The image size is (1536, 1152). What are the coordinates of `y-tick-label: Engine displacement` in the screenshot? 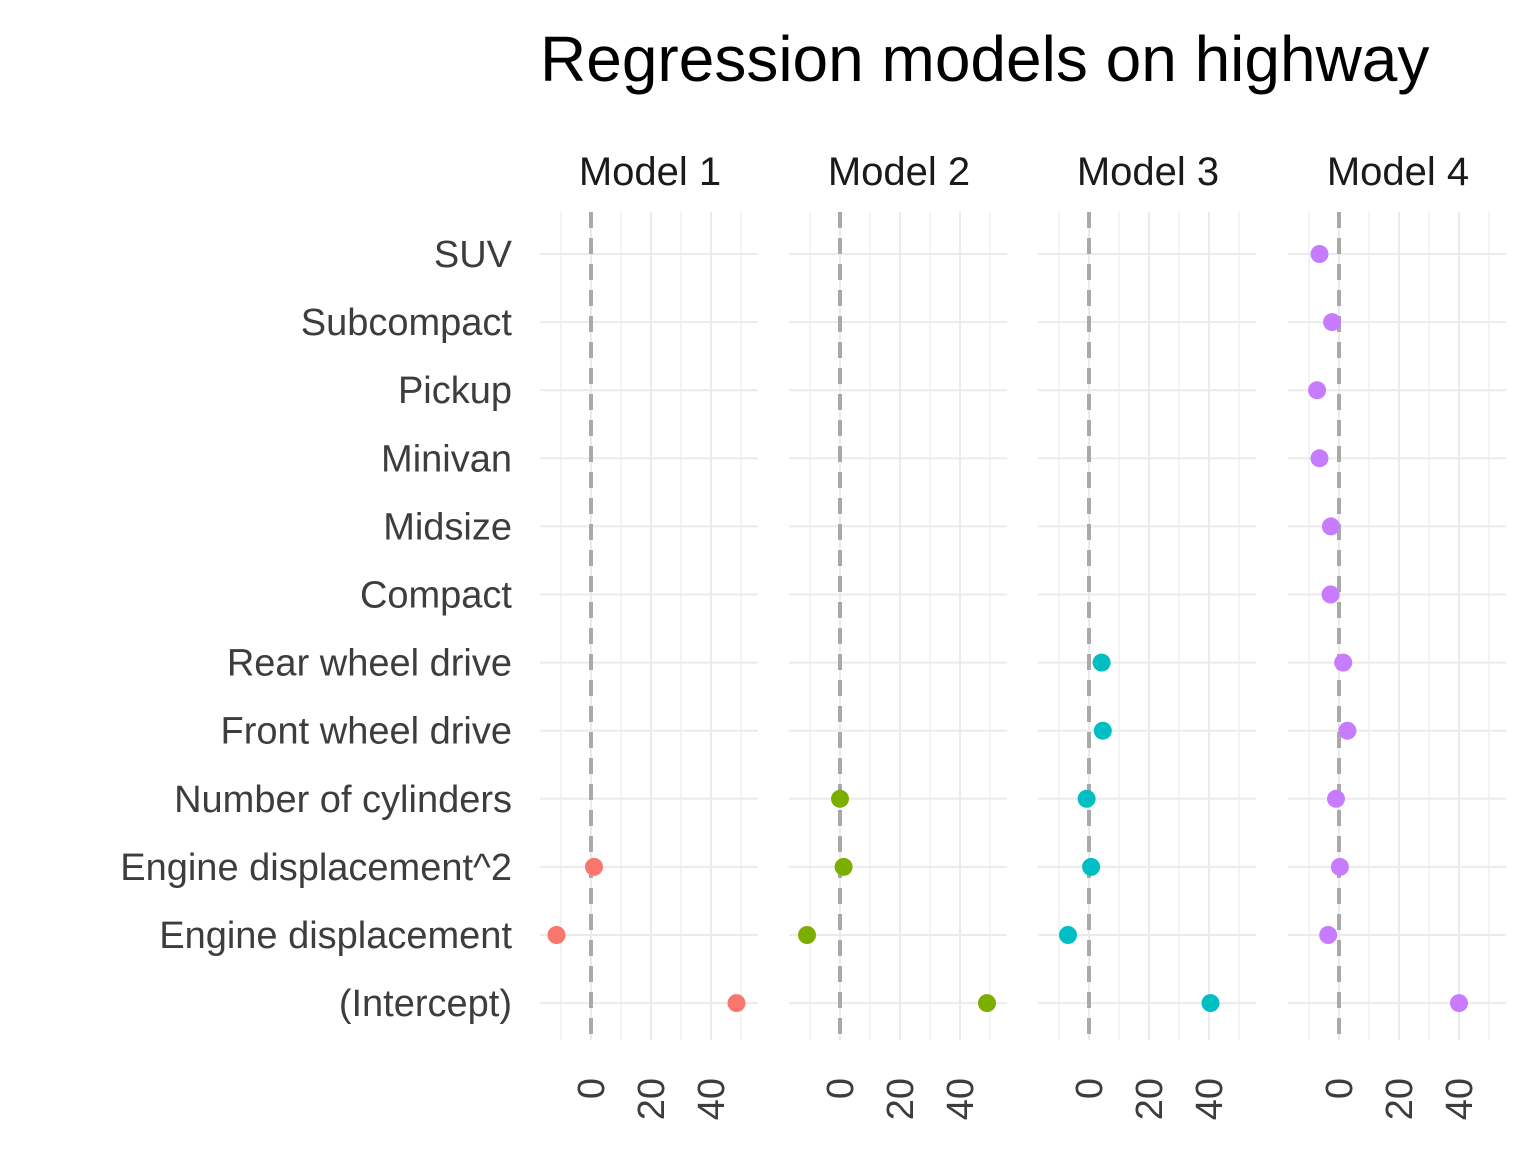 It's located at (335, 936).